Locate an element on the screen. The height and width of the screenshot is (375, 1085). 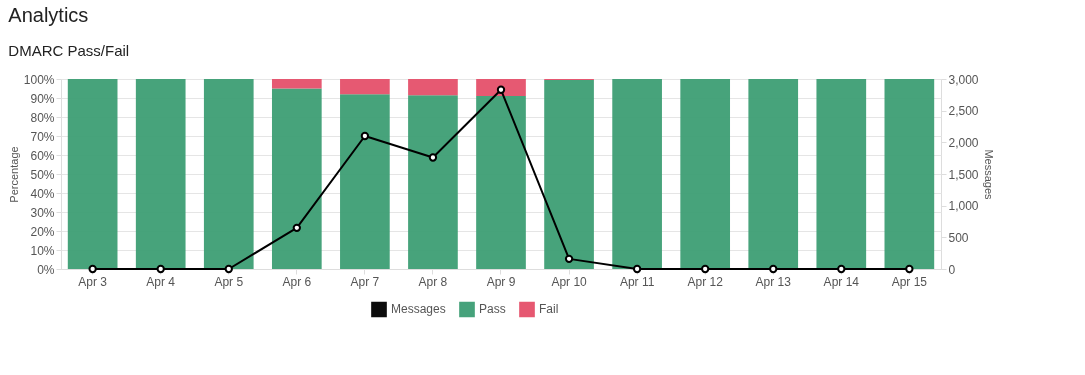
x-tick-label: Apr 5 is located at coordinates (229, 281).